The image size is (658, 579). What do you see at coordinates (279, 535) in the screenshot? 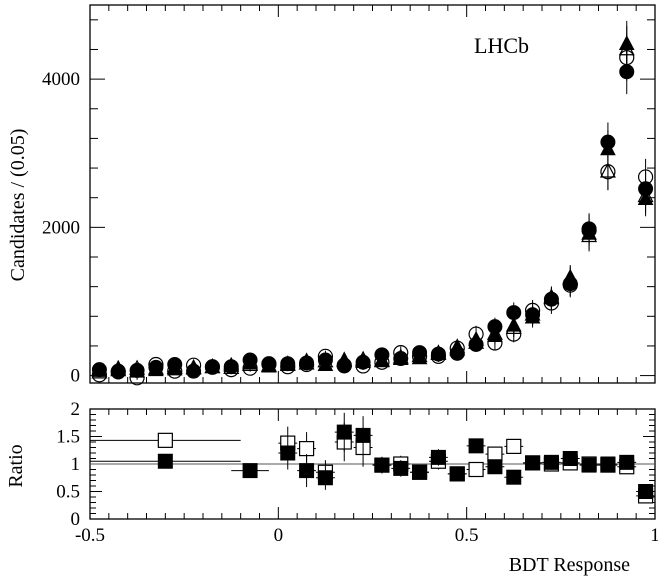
I see `x-tick-label: 0` at bounding box center [279, 535].